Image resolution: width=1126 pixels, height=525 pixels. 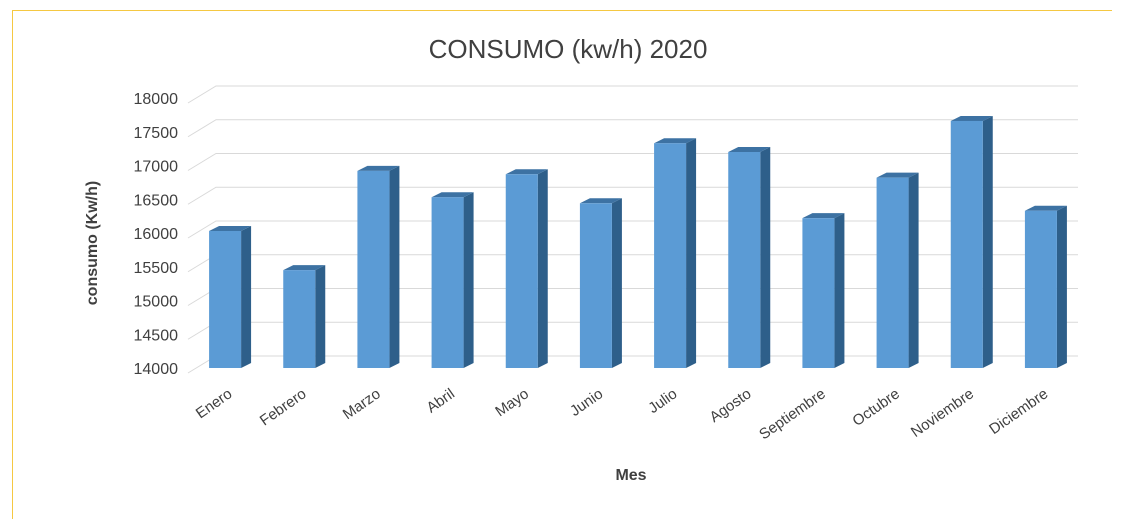 I want to click on x-tick-label: Diciembre, so click(x=1018, y=411).